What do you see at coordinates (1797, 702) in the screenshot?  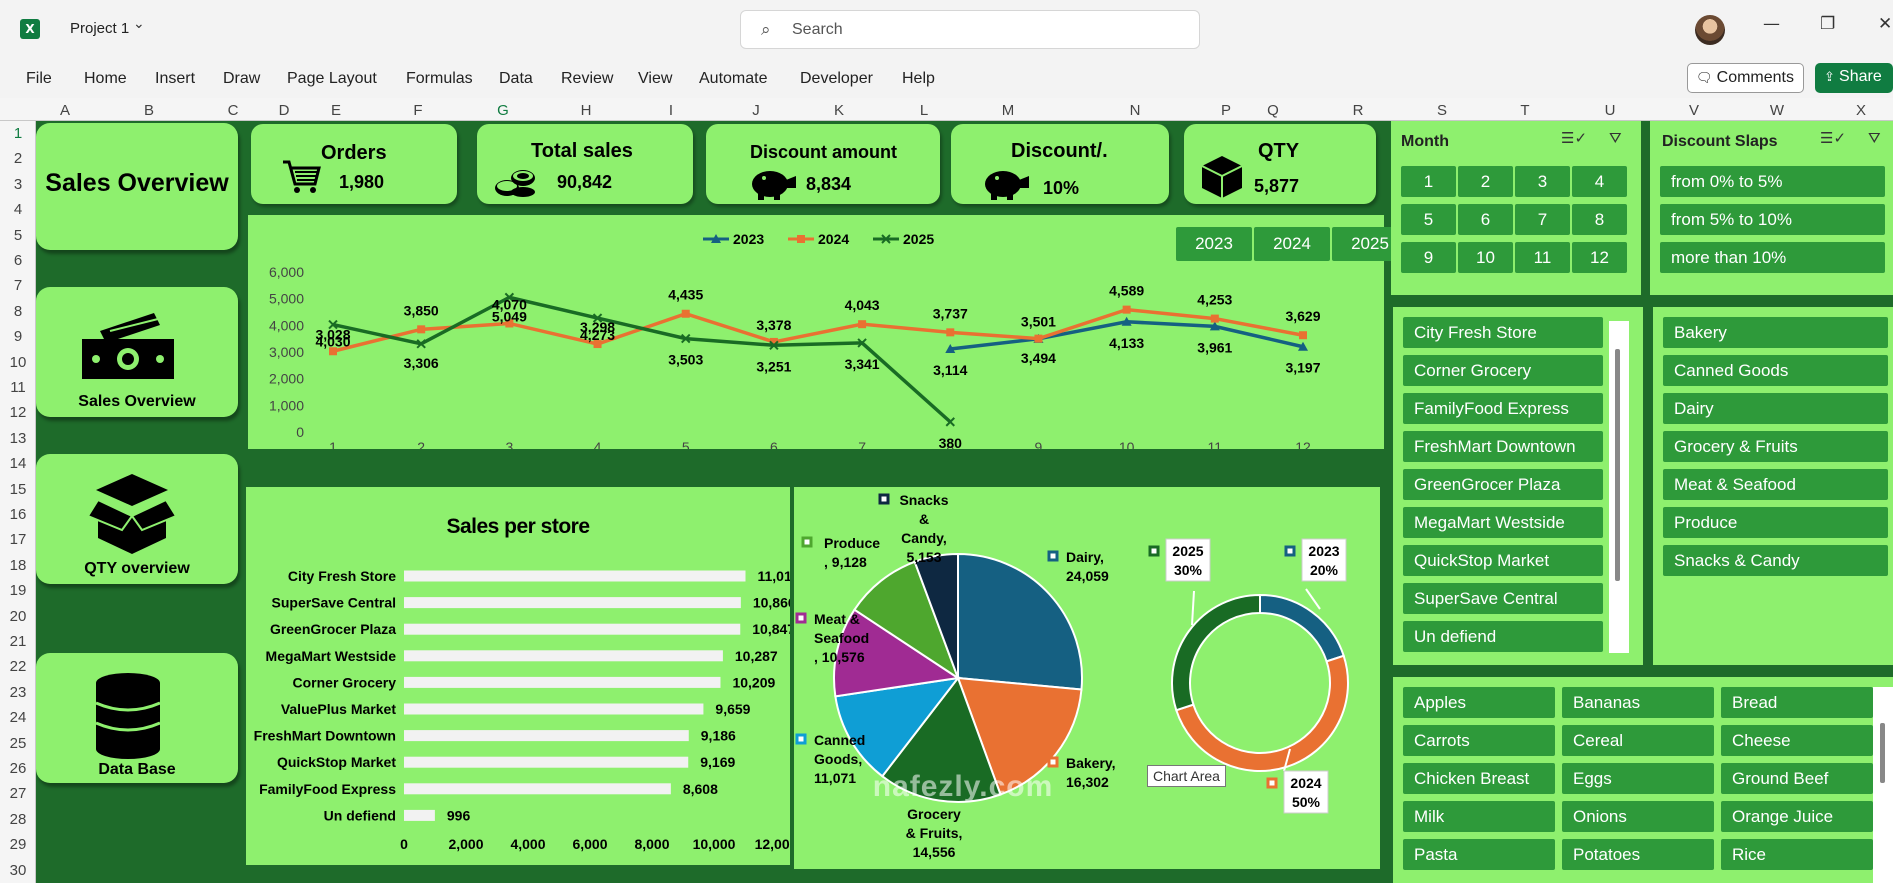 I see `slicer-item: Bread` at bounding box center [1797, 702].